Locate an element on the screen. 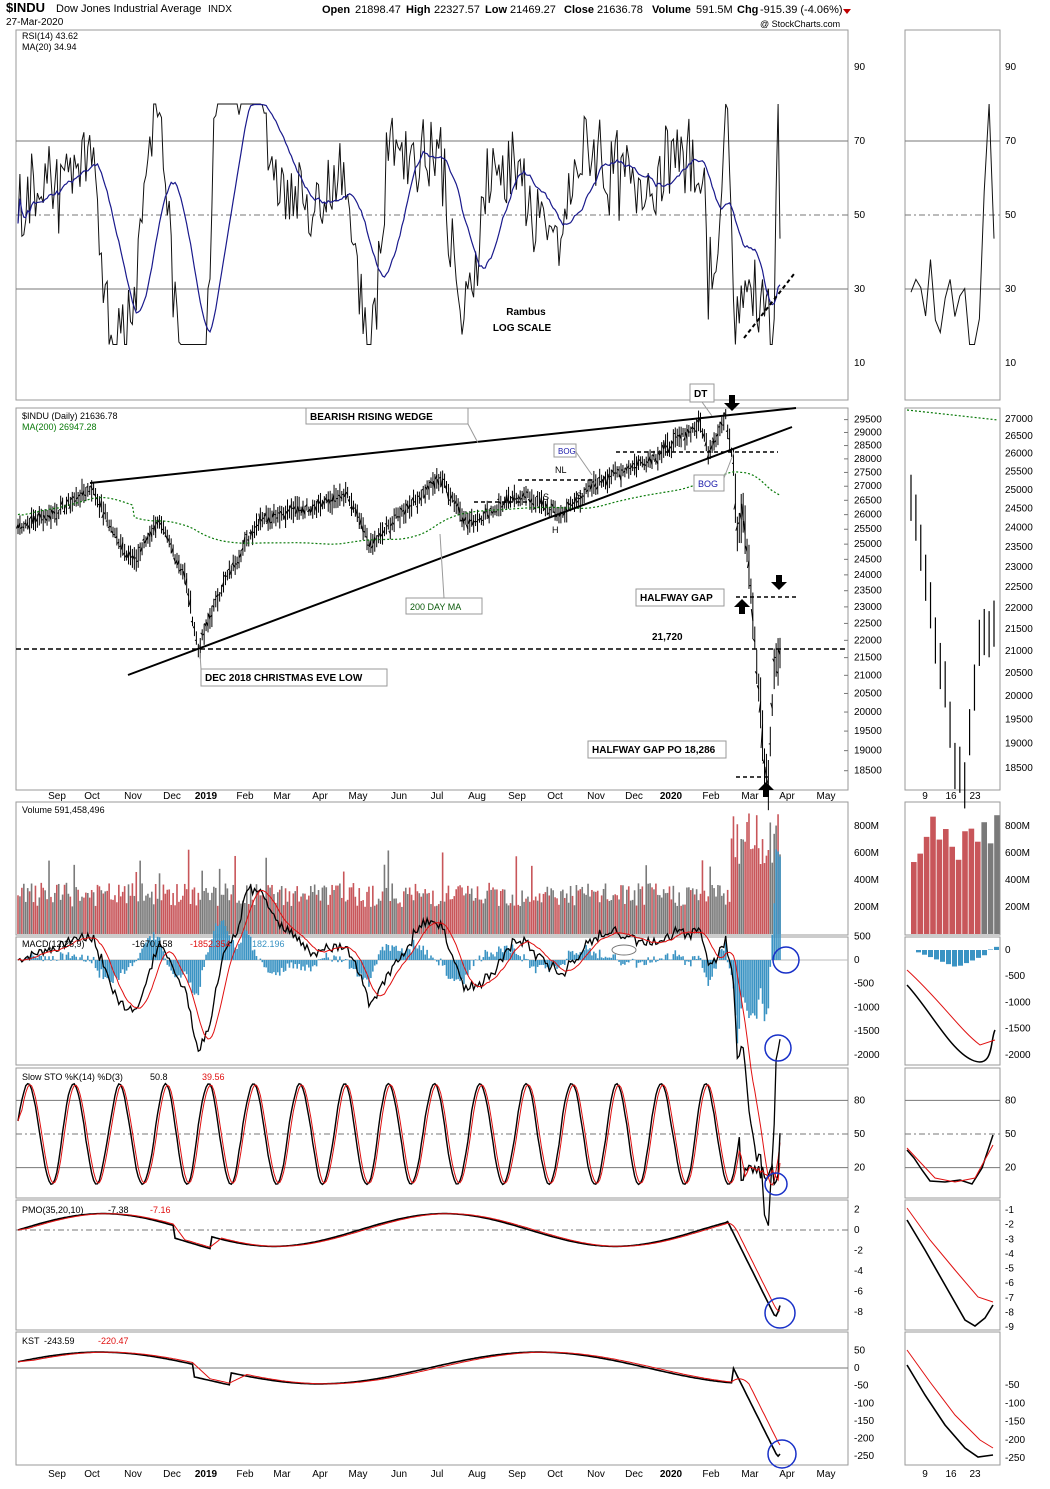  pmo-value-2: -7.16 is located at coordinates (160, 1210).